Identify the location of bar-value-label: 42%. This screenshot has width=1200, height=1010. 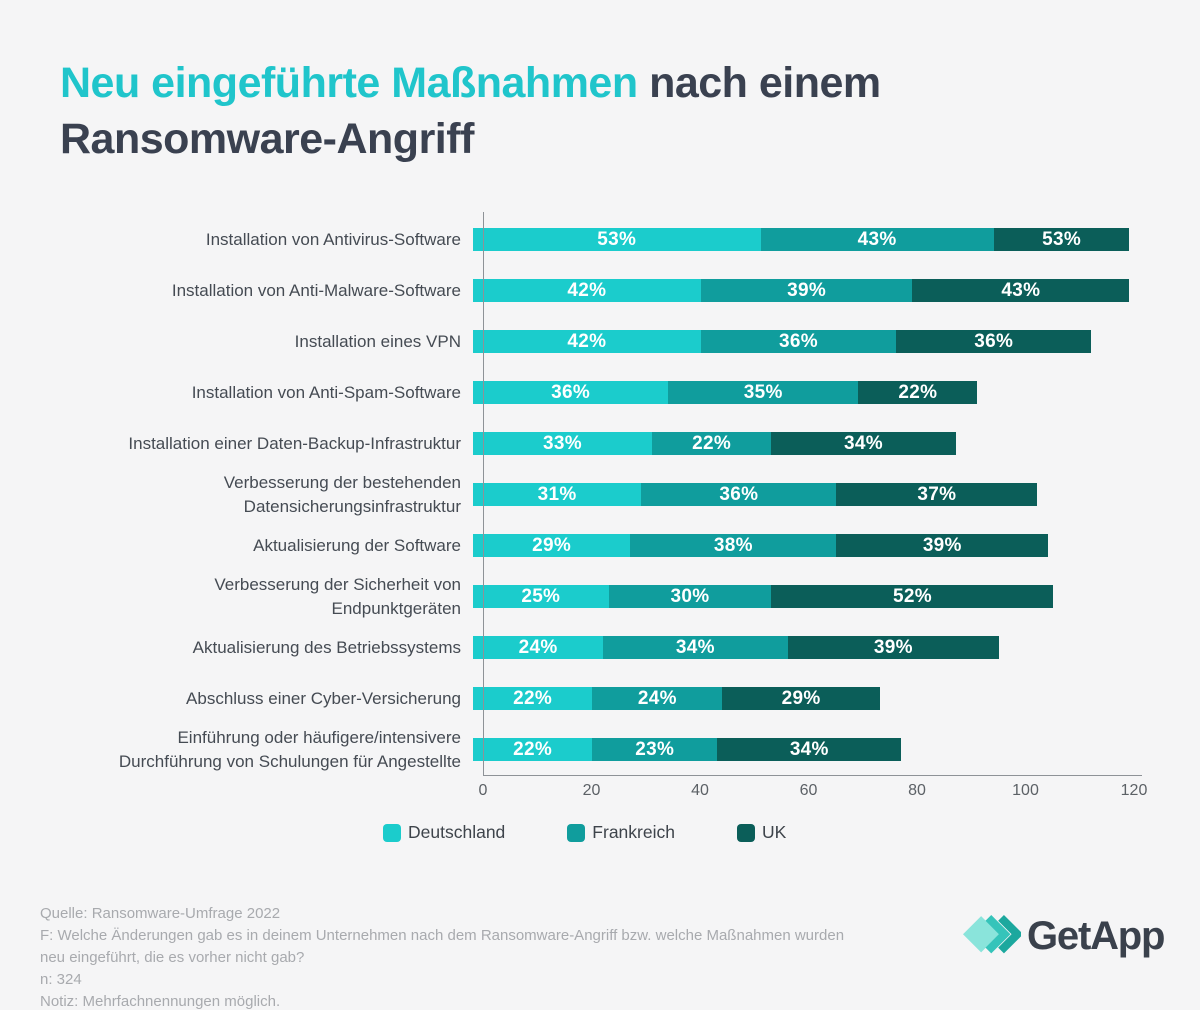
(587, 290).